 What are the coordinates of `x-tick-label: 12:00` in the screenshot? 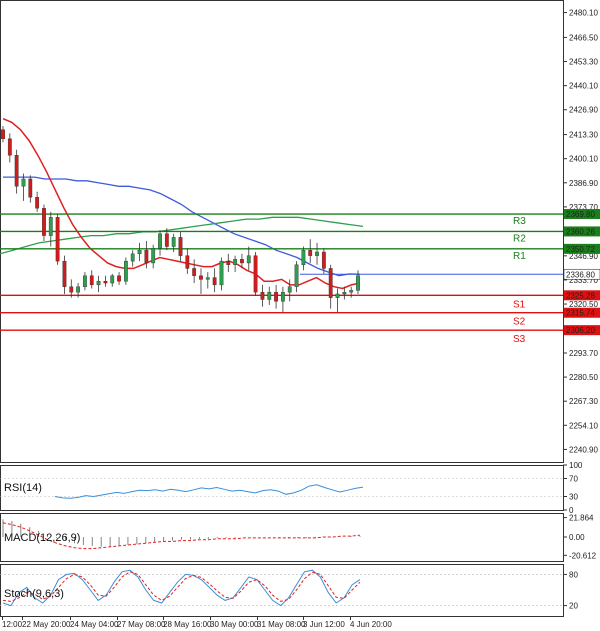 It's located at (12, 624).